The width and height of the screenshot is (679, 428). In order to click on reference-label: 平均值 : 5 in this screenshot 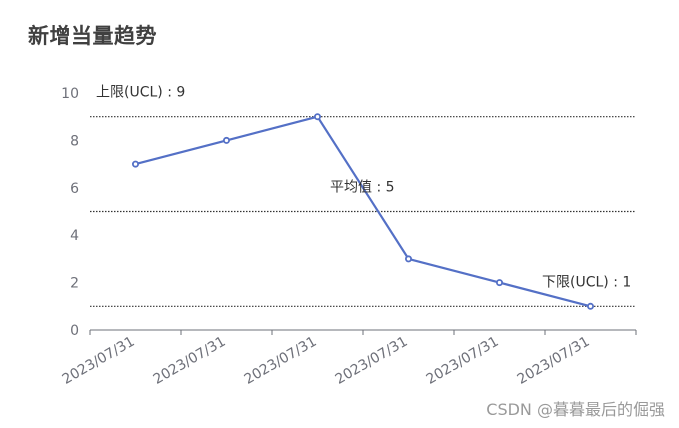, I will do `click(362, 188)`.